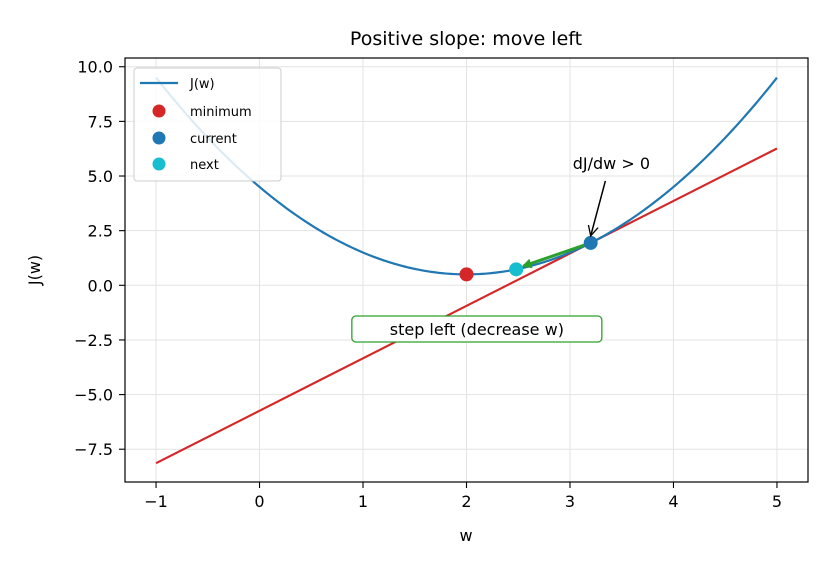 The height and width of the screenshot is (576, 832). I want to click on point-next, so click(516, 269).